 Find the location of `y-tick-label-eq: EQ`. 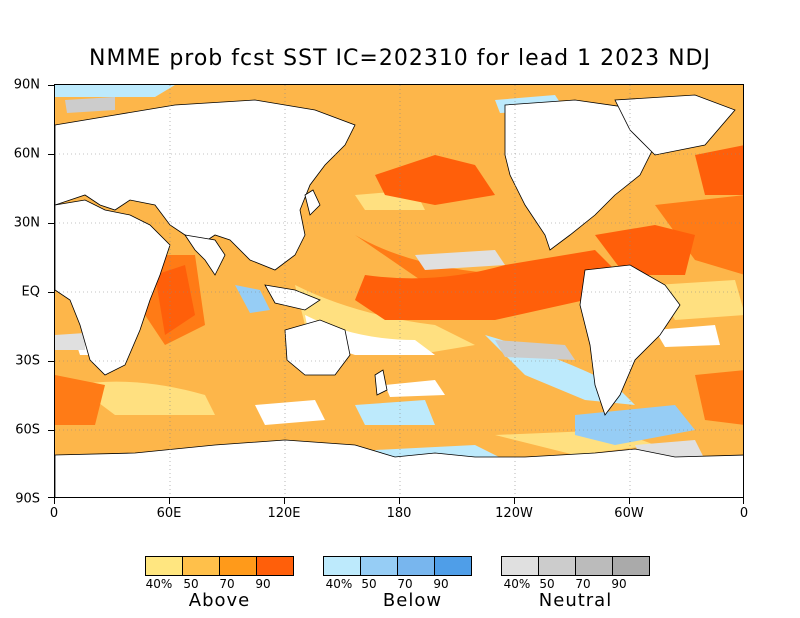

y-tick-label-eq: EQ is located at coordinates (30, 292).